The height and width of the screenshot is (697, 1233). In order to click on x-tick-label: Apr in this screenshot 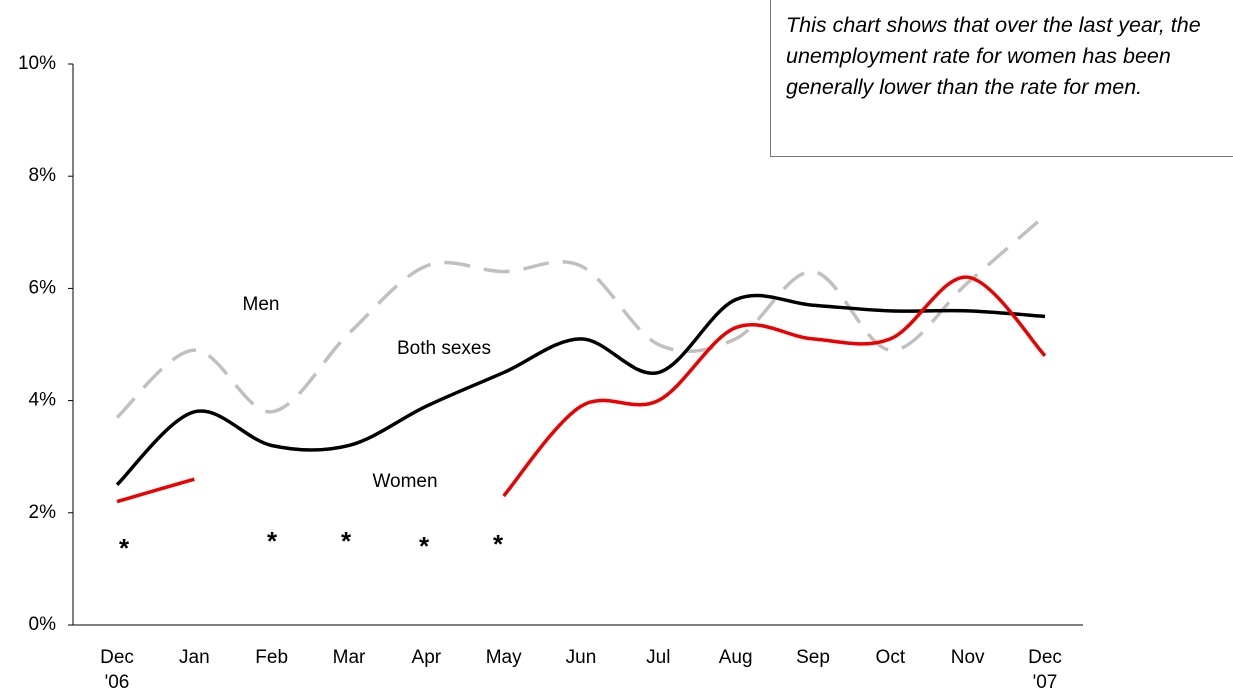, I will do `click(426, 657)`.